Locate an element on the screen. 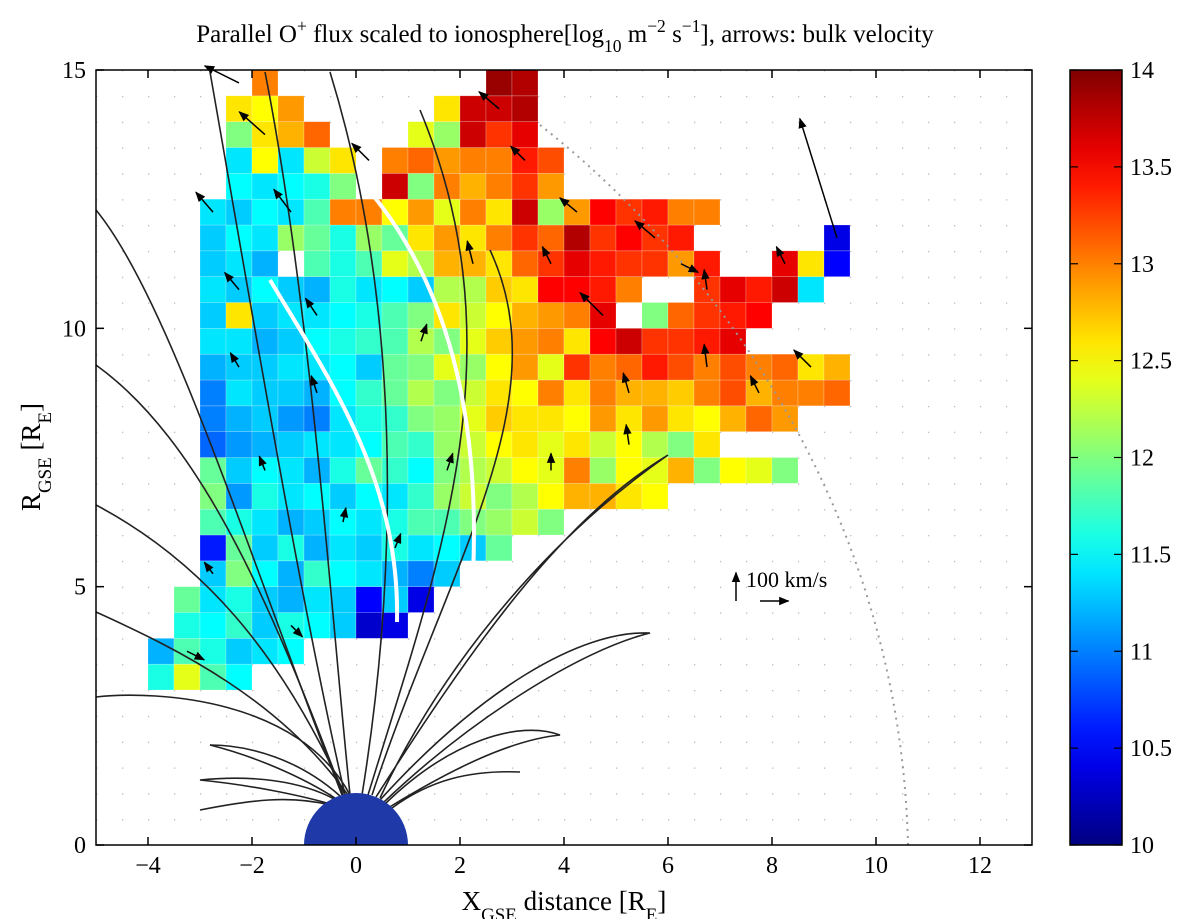 The height and width of the screenshot is (924, 1178). colorbar-tick-label: 11.5 is located at coordinates (1150, 555).